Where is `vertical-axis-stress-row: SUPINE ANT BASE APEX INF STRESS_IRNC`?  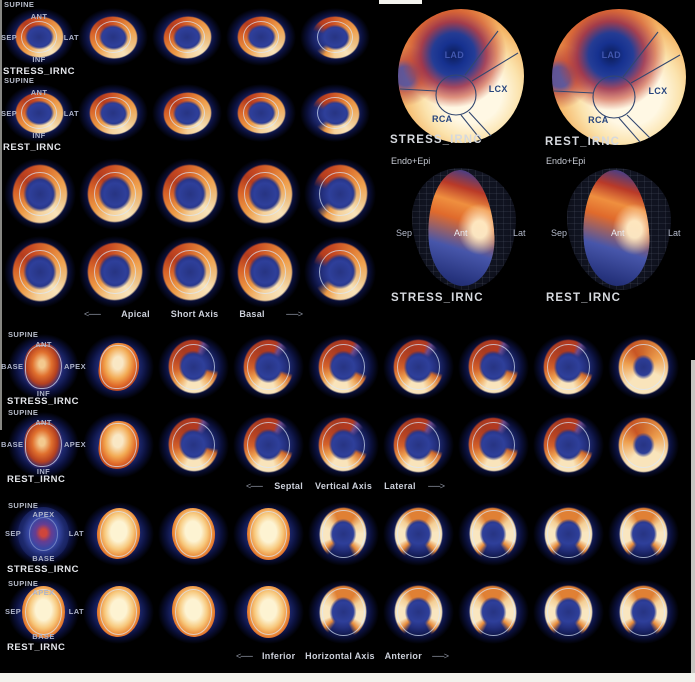
vertical-axis-stress-row: SUPINE ANT BASE APEX INF STRESS_IRNC is located at coordinates (342, 368).